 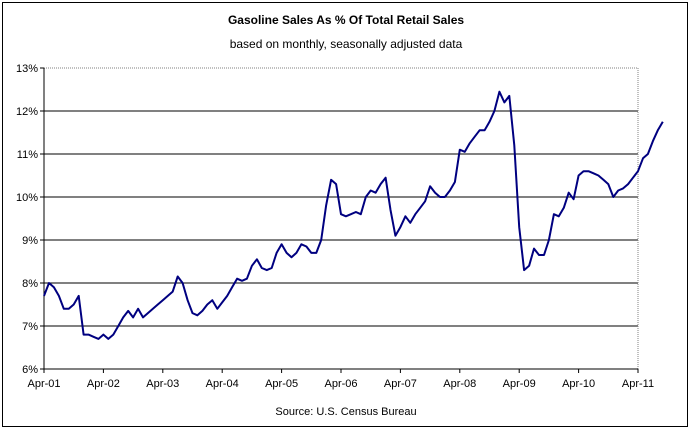 I want to click on x-tick-label: Apr-02, so click(x=103, y=384).